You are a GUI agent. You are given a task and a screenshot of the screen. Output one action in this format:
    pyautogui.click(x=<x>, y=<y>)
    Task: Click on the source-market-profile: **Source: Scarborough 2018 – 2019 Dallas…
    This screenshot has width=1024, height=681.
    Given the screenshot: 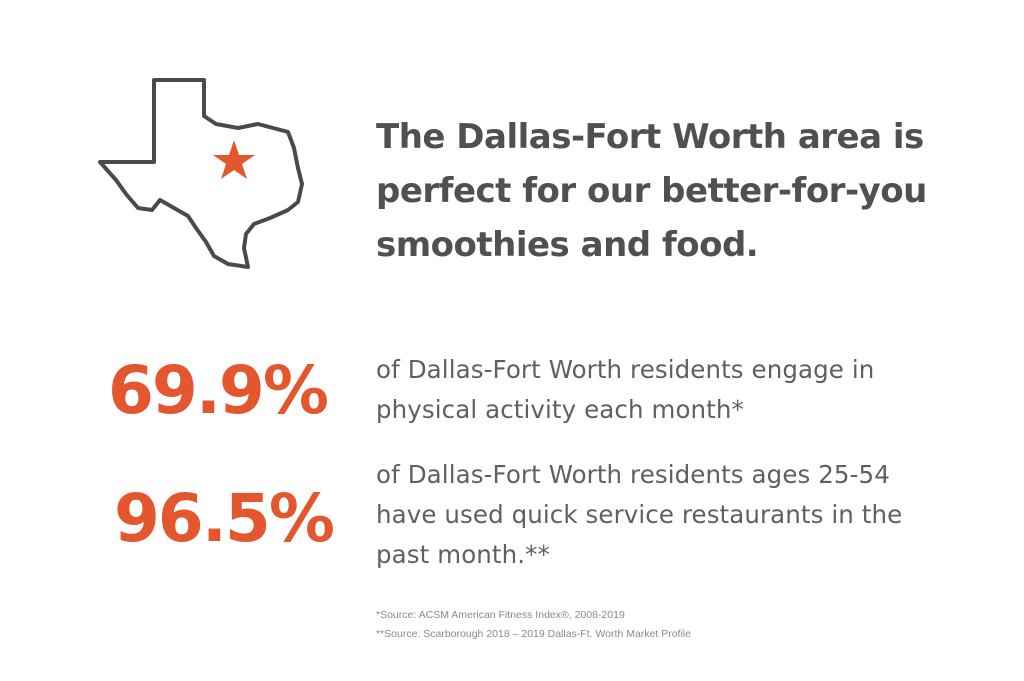 What is the action you would take?
    pyautogui.click(x=533, y=634)
    